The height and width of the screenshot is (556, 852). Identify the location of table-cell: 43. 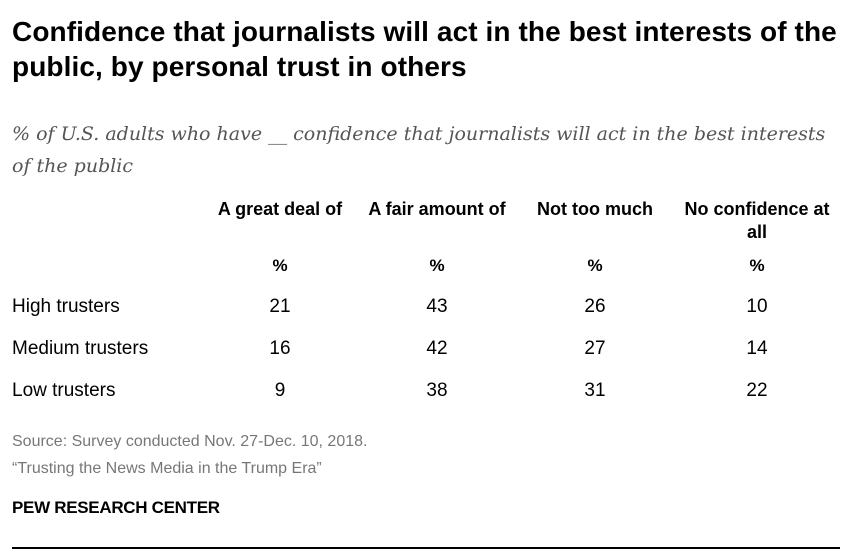
(437, 306).